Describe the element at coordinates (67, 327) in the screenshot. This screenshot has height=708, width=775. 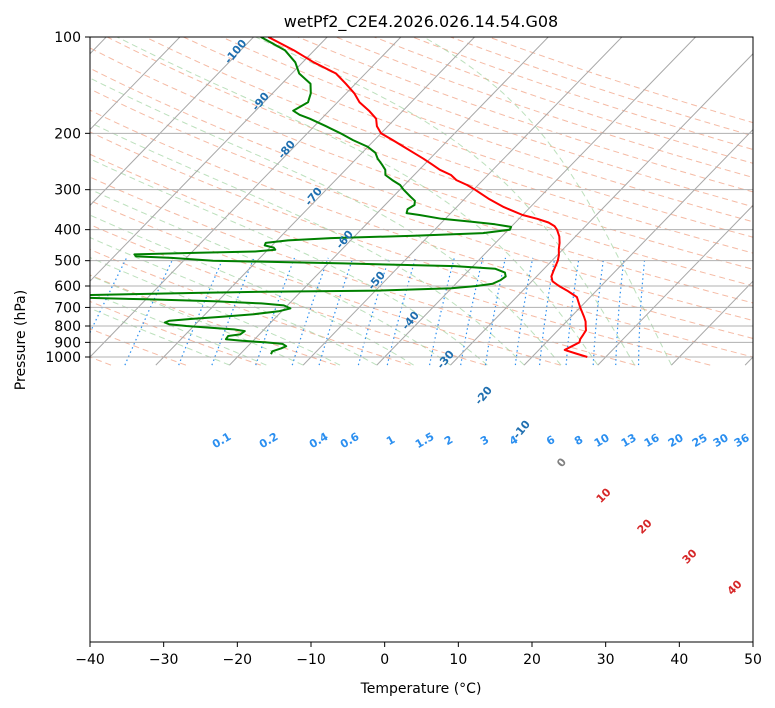
I see `y-tick-label: 800` at that location.